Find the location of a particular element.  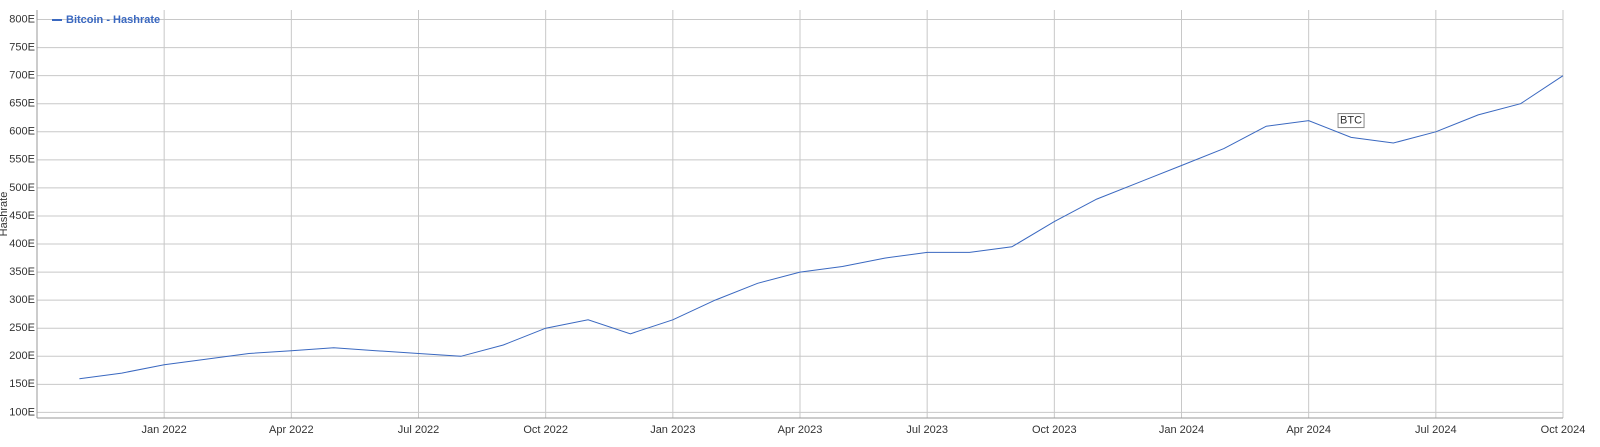

y-tick-label: 100E is located at coordinates (22, 412).